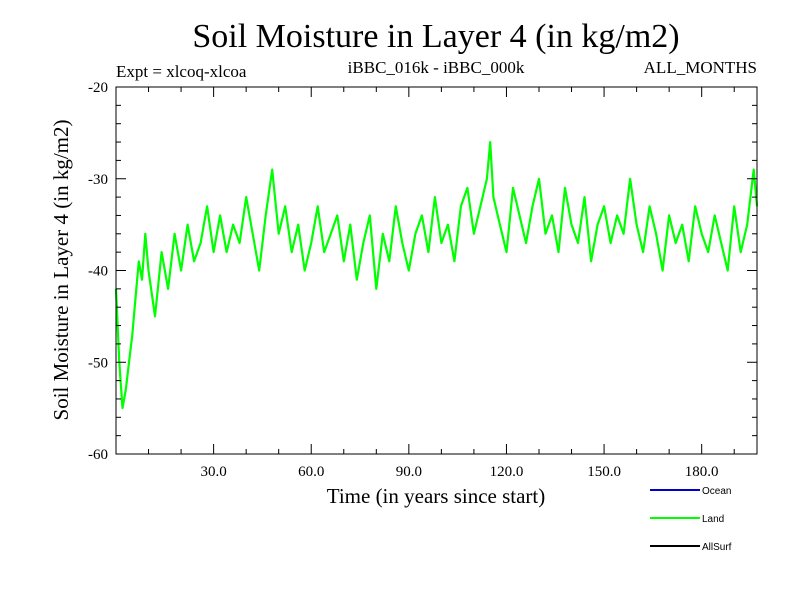 Image resolution: width=800 pixels, height=600 pixels. Describe the element at coordinates (436, 67) in the screenshot. I see `chart-subtitle-center: iBBC_016k - iBBC_000k` at that location.